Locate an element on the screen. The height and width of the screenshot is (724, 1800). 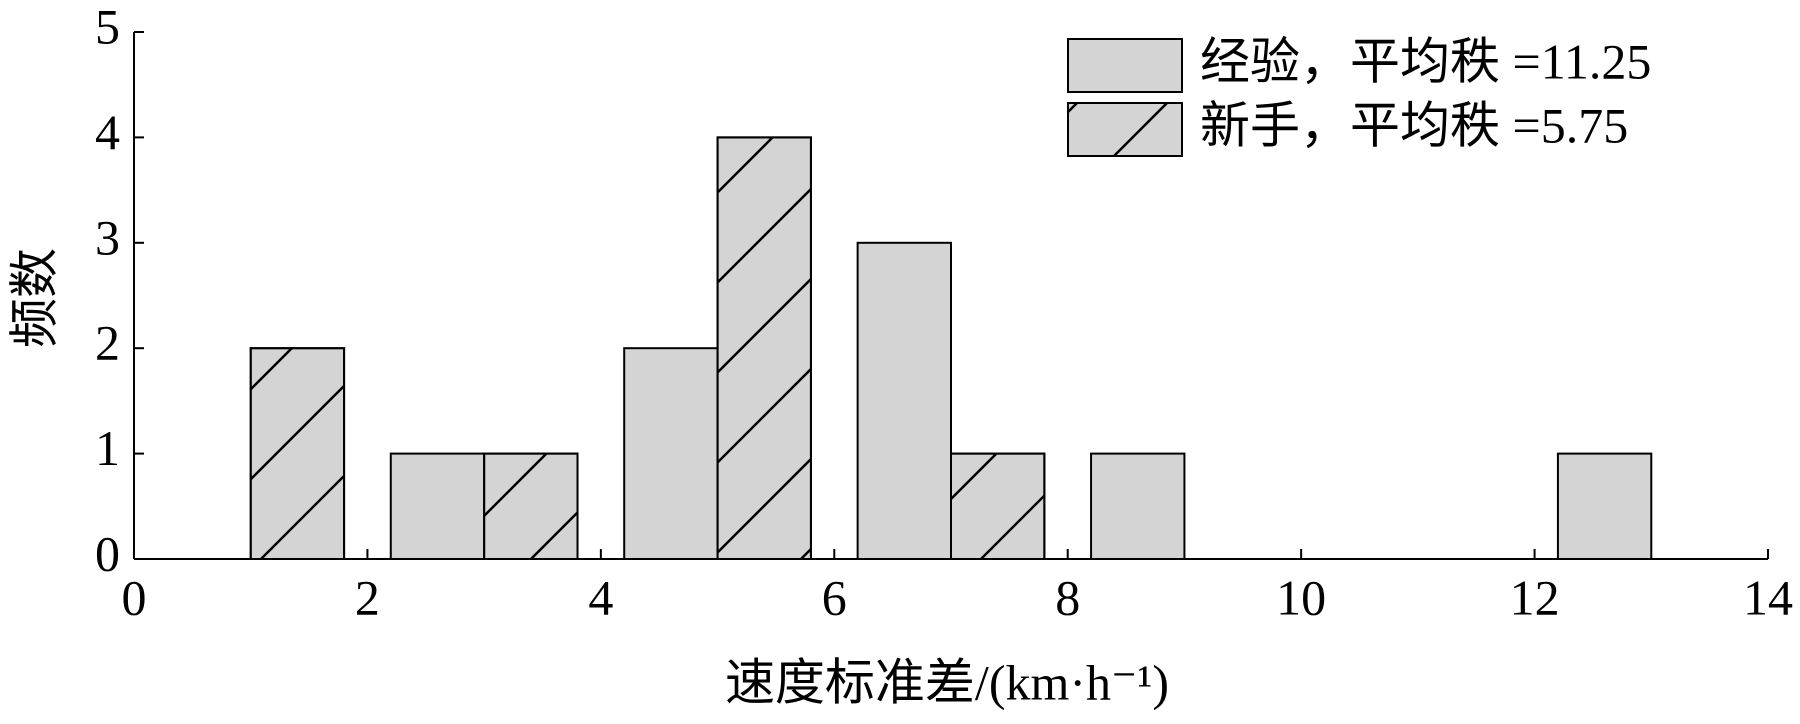
x-tick-label: 4 is located at coordinates (600, 597).